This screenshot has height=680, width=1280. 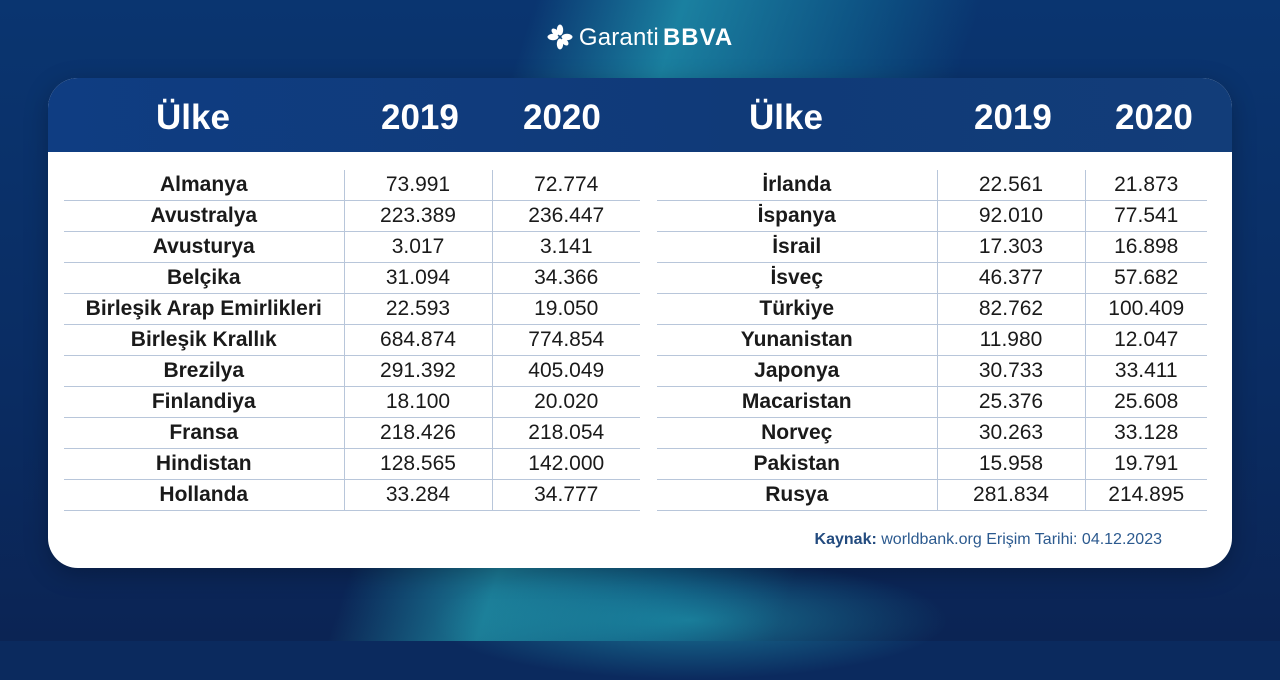 What do you see at coordinates (566, 216) in the screenshot?
I see `value-2020-cell: 236.447` at bounding box center [566, 216].